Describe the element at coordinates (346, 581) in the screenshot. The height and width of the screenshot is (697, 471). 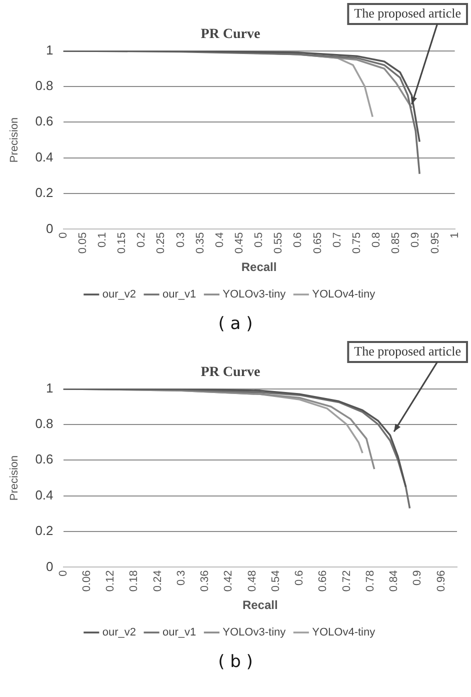
I see `x-tick-label: 0.72` at that location.